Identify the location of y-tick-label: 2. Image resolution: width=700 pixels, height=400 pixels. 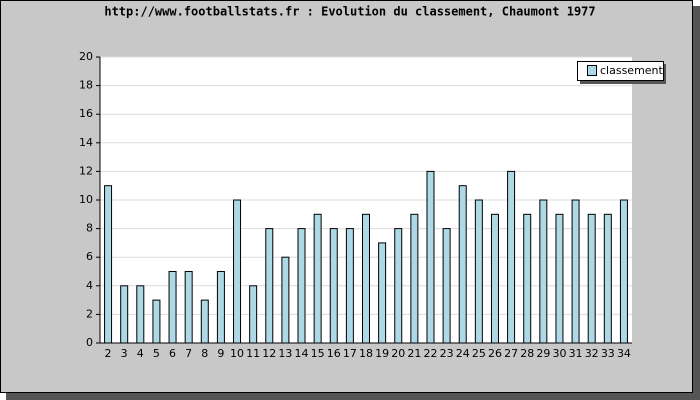
(89, 313).